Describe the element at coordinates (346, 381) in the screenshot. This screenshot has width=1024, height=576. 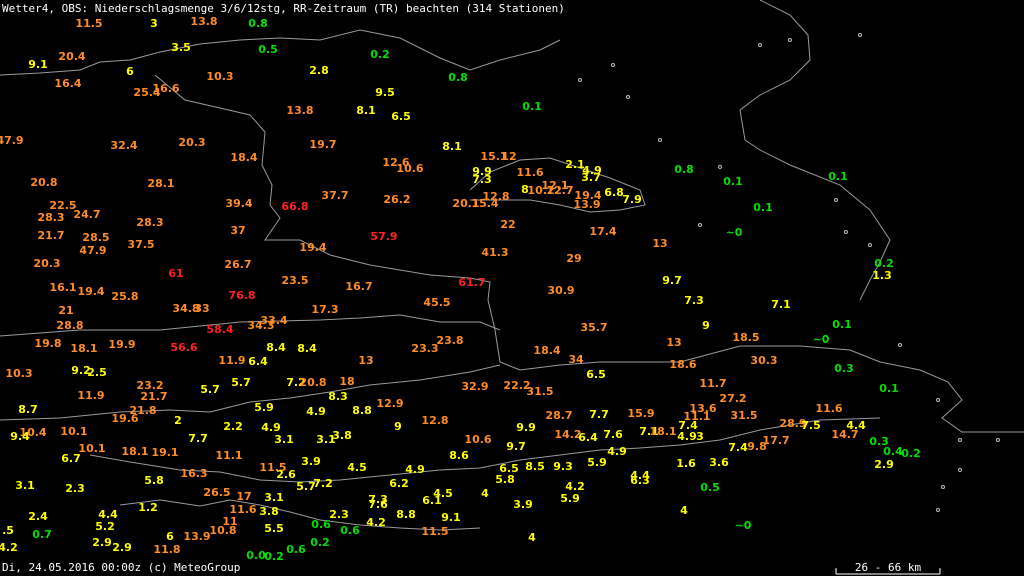
I see `station-value: 18` at that location.